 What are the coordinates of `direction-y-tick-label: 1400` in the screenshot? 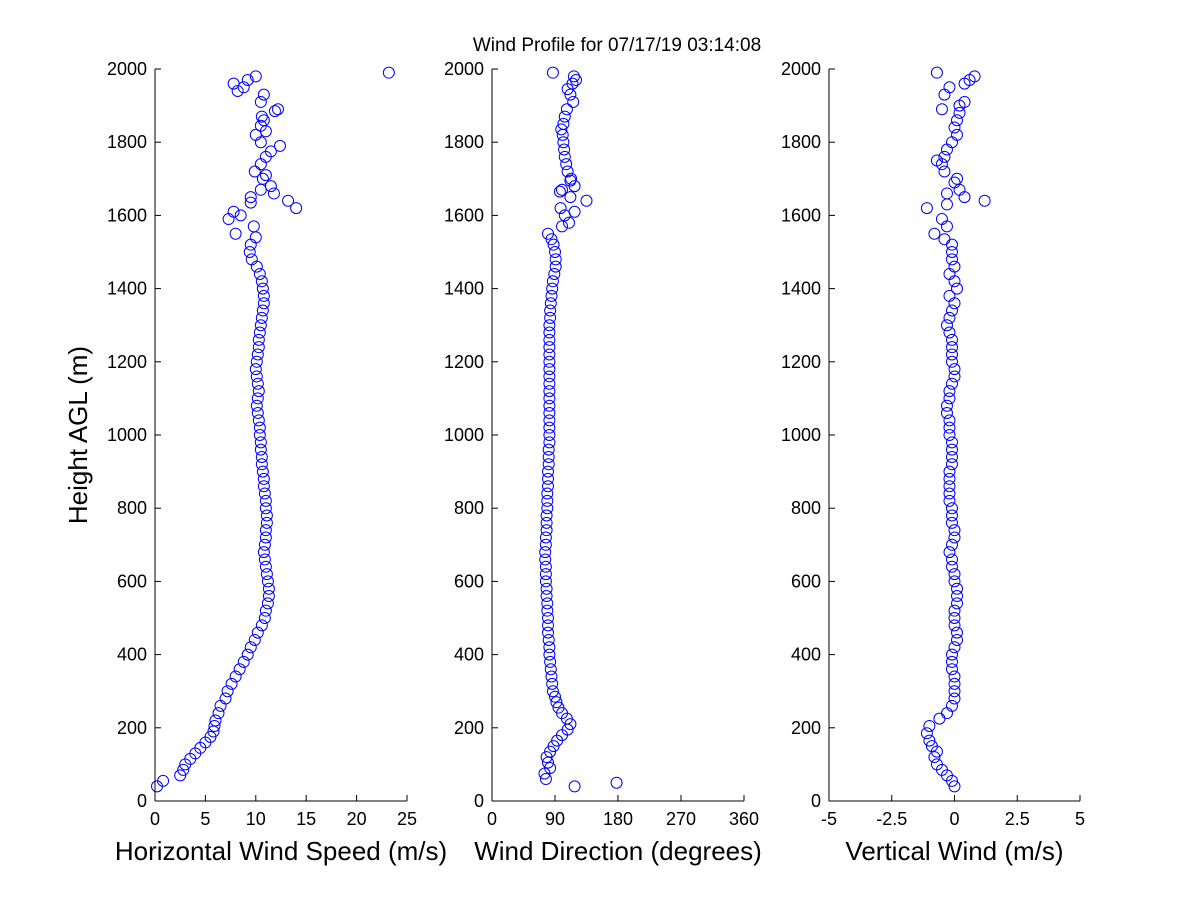 It's located at (464, 289).